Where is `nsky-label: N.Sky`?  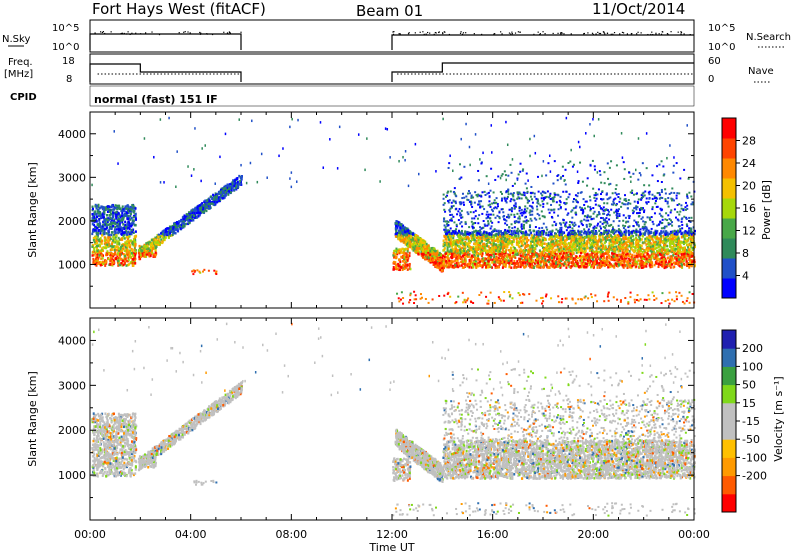
nsky-label: N.Sky is located at coordinates (16, 39).